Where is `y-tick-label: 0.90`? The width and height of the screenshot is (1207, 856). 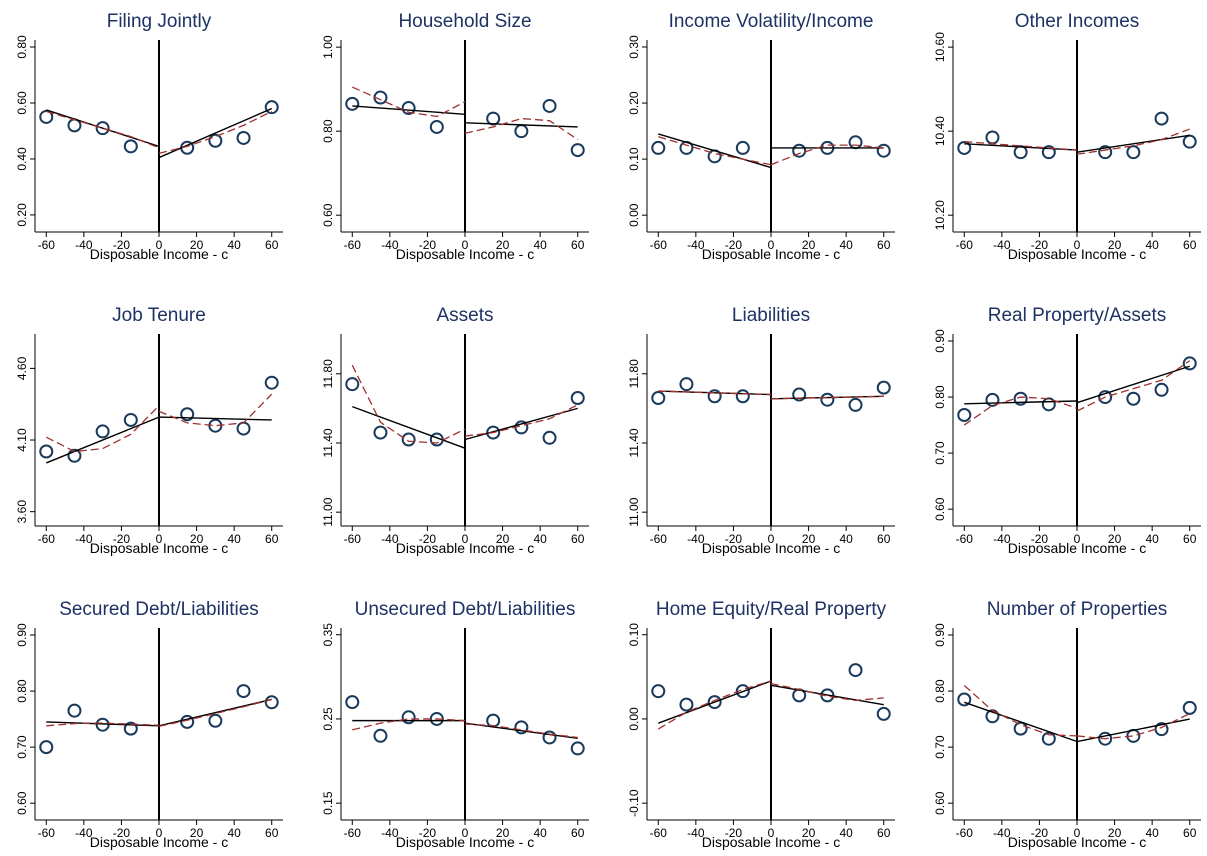 y-tick-label: 0.90 is located at coordinates (22, 635).